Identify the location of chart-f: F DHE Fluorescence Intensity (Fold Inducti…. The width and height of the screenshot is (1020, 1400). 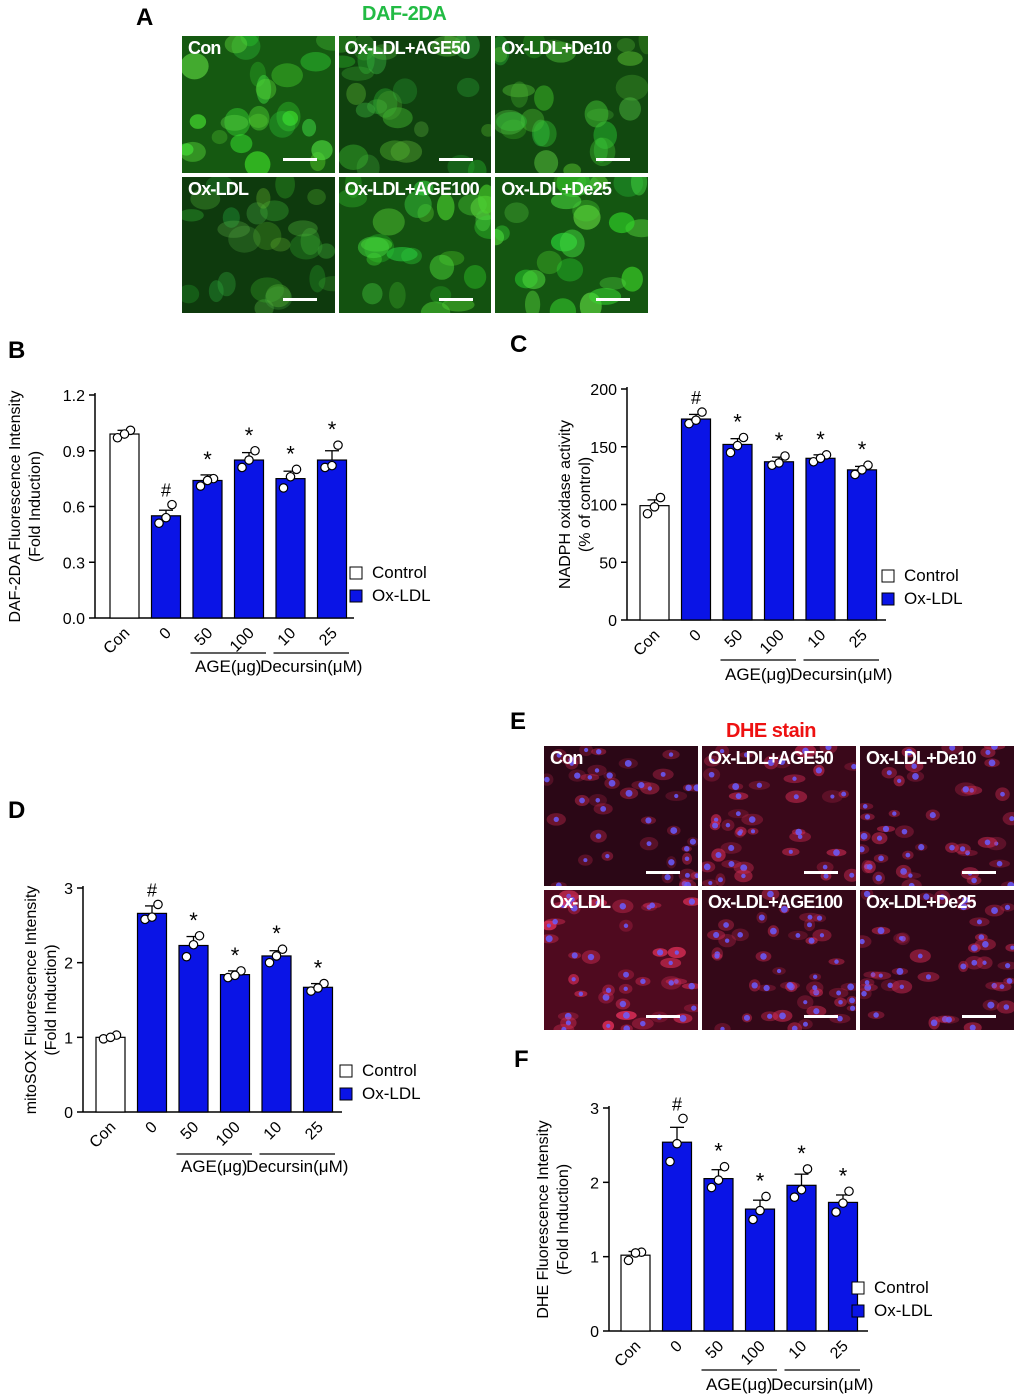
(723, 1220).